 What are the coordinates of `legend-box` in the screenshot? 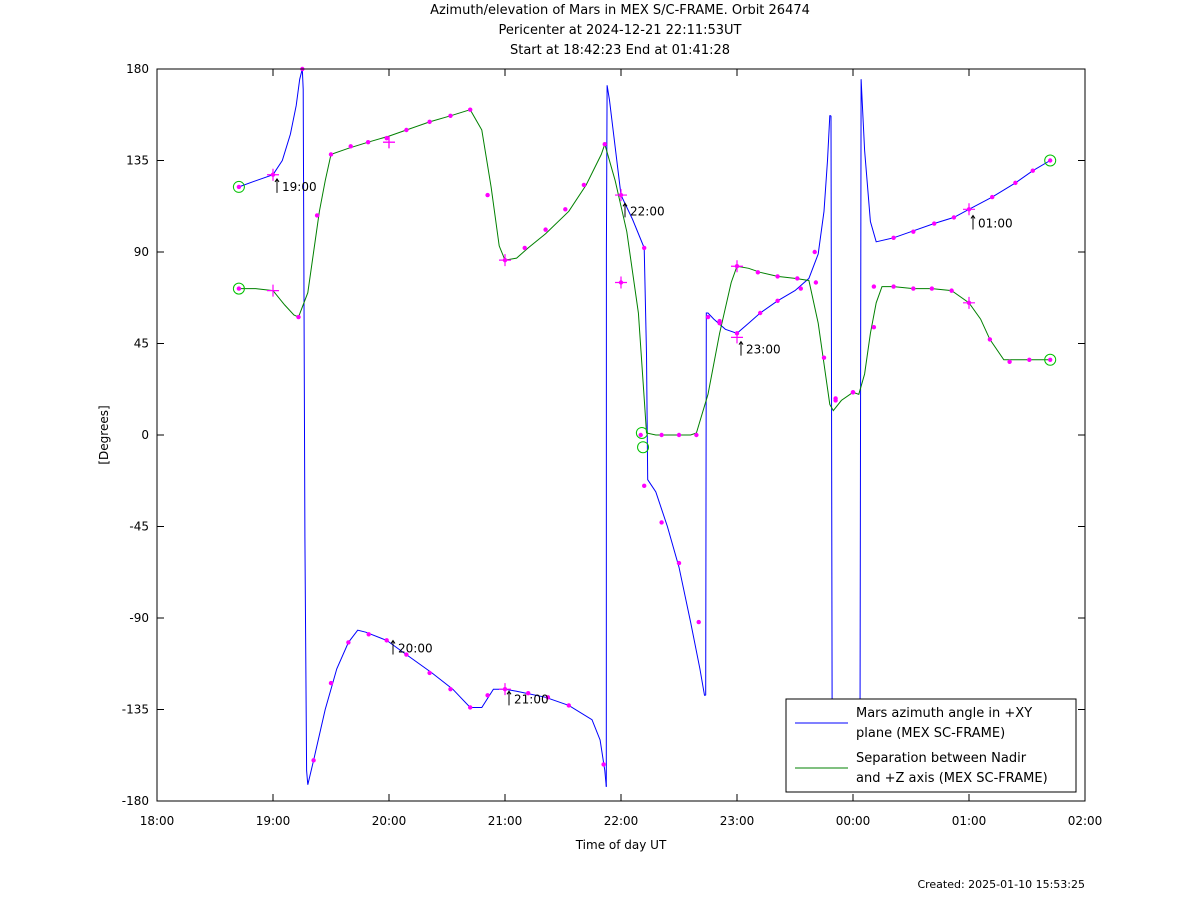 It's located at (931, 745).